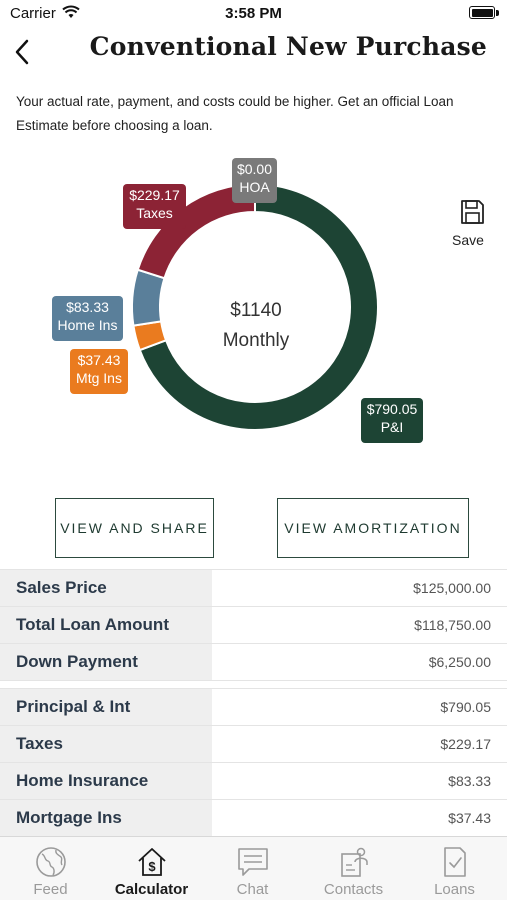  What do you see at coordinates (253, 744) in the screenshot?
I see `summary-row: Taxes $229.17` at bounding box center [253, 744].